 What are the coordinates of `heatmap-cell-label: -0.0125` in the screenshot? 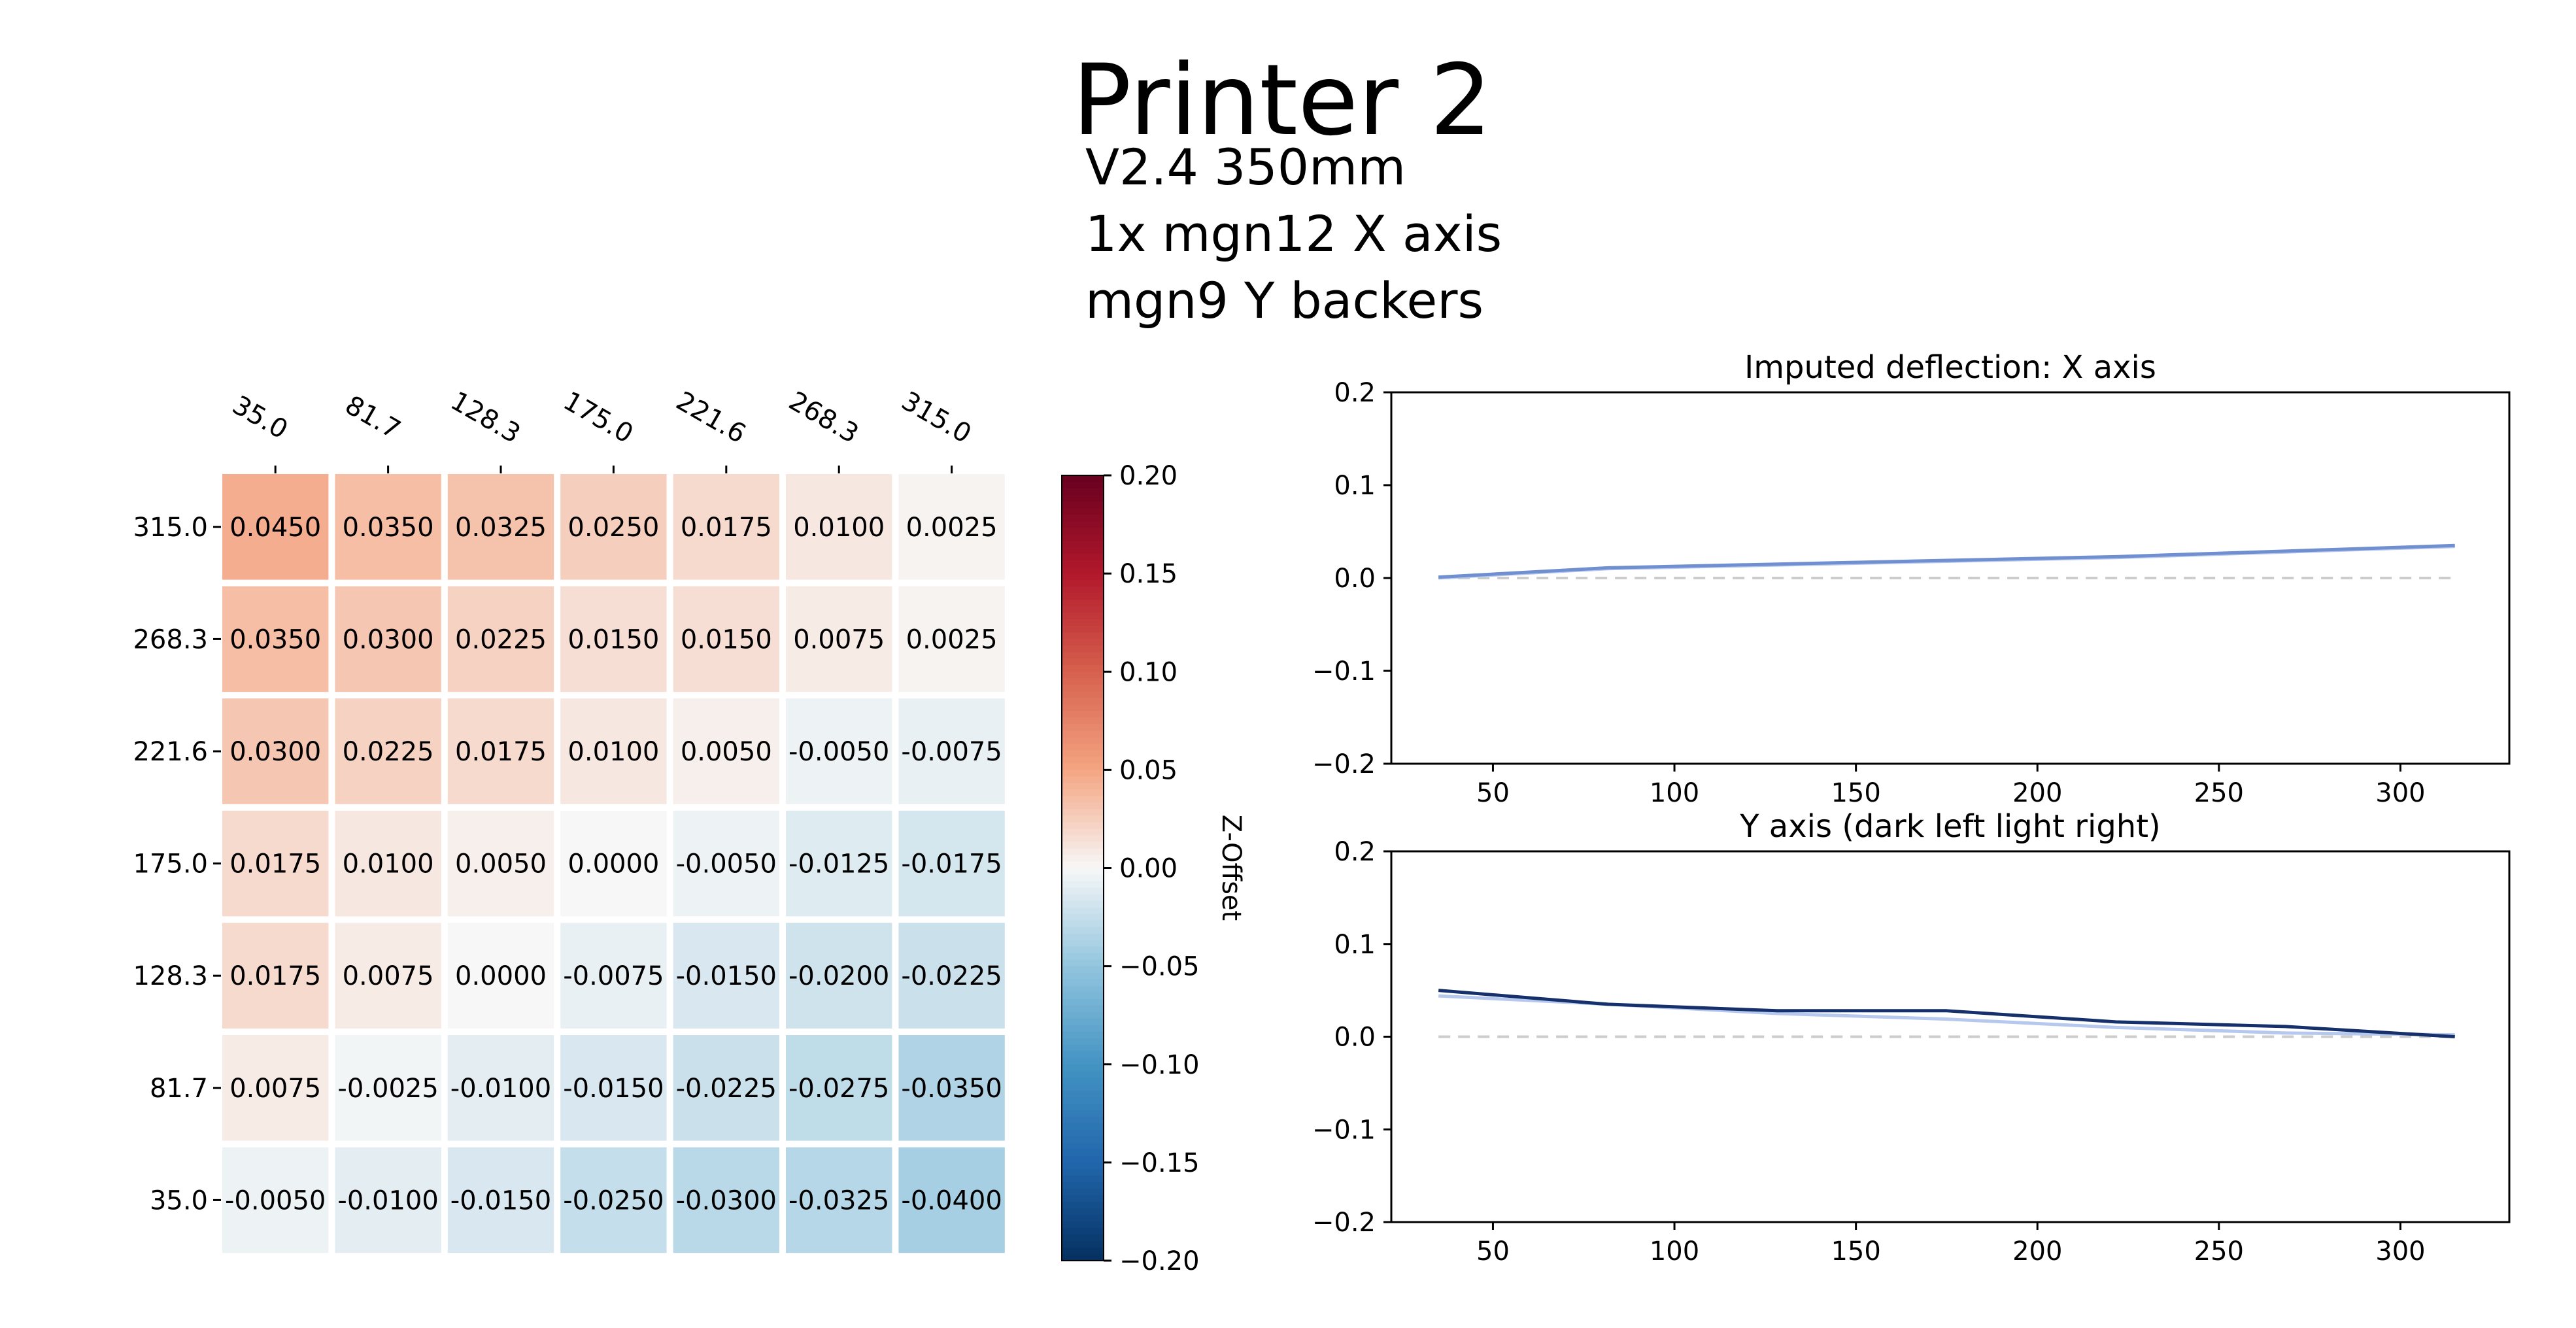 It's located at (838, 864).